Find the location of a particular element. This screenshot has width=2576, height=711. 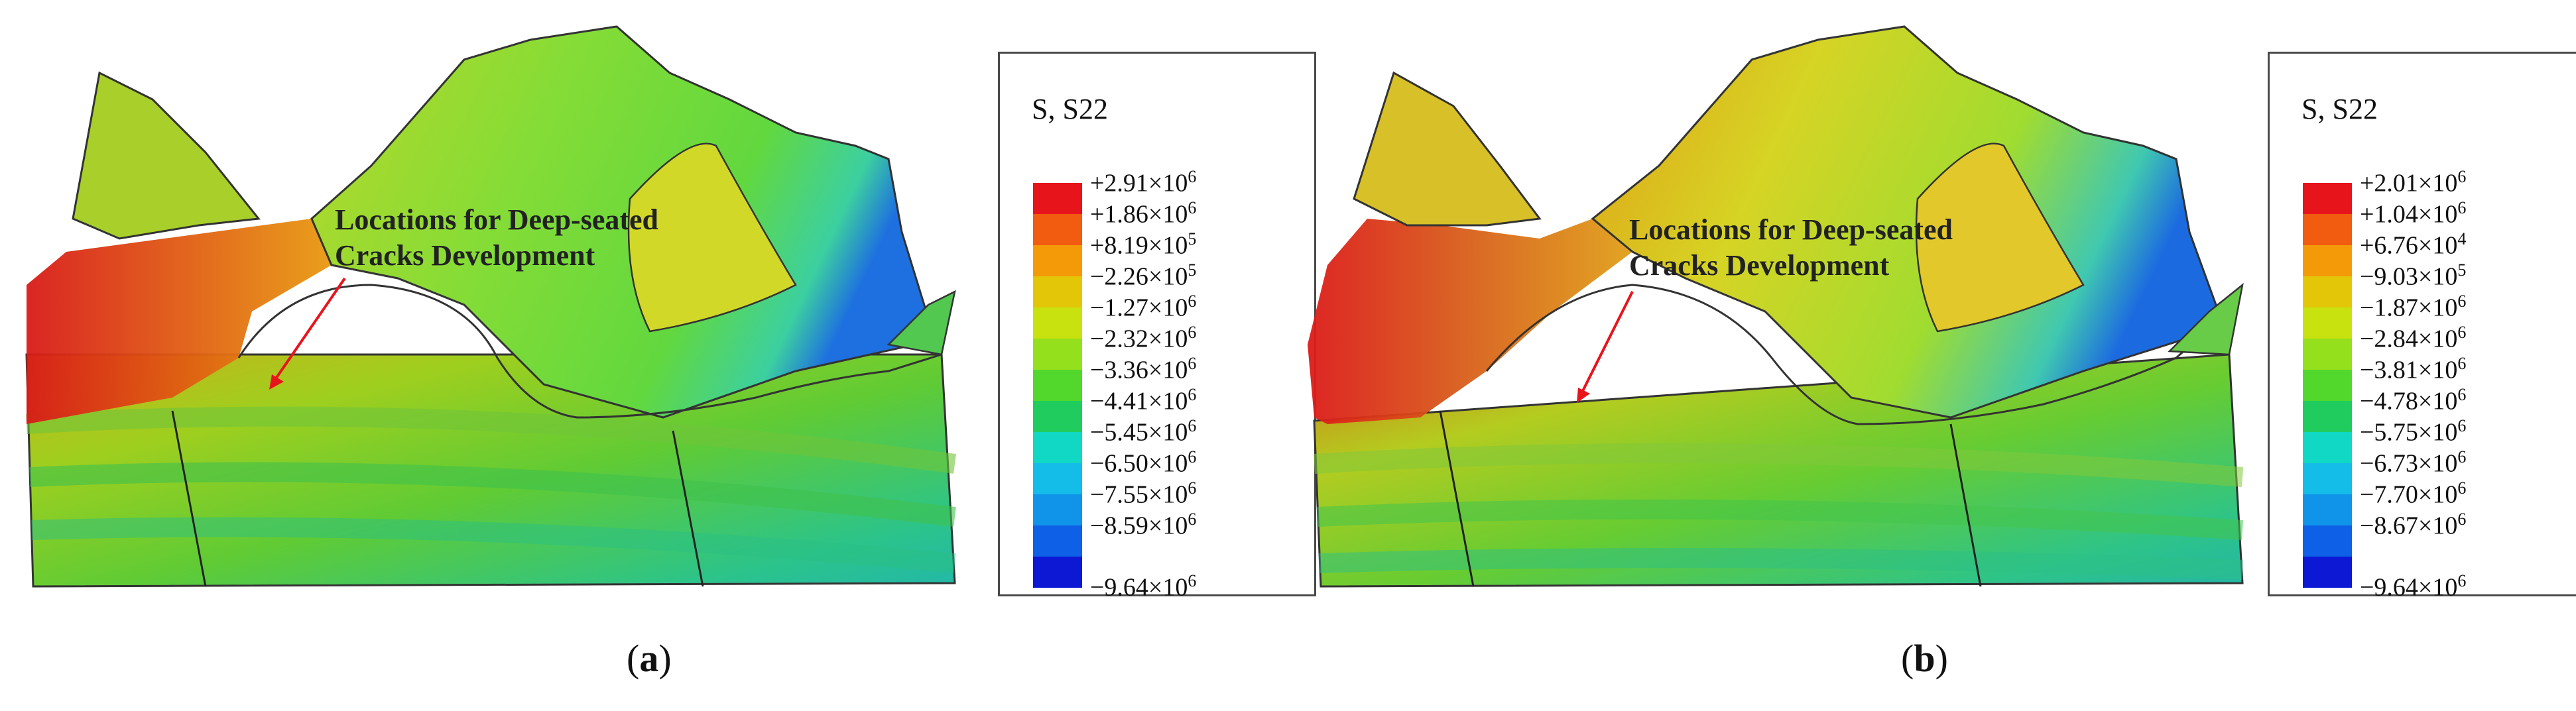

legend-entry: −9.03×105 is located at coordinates (2423, 283).